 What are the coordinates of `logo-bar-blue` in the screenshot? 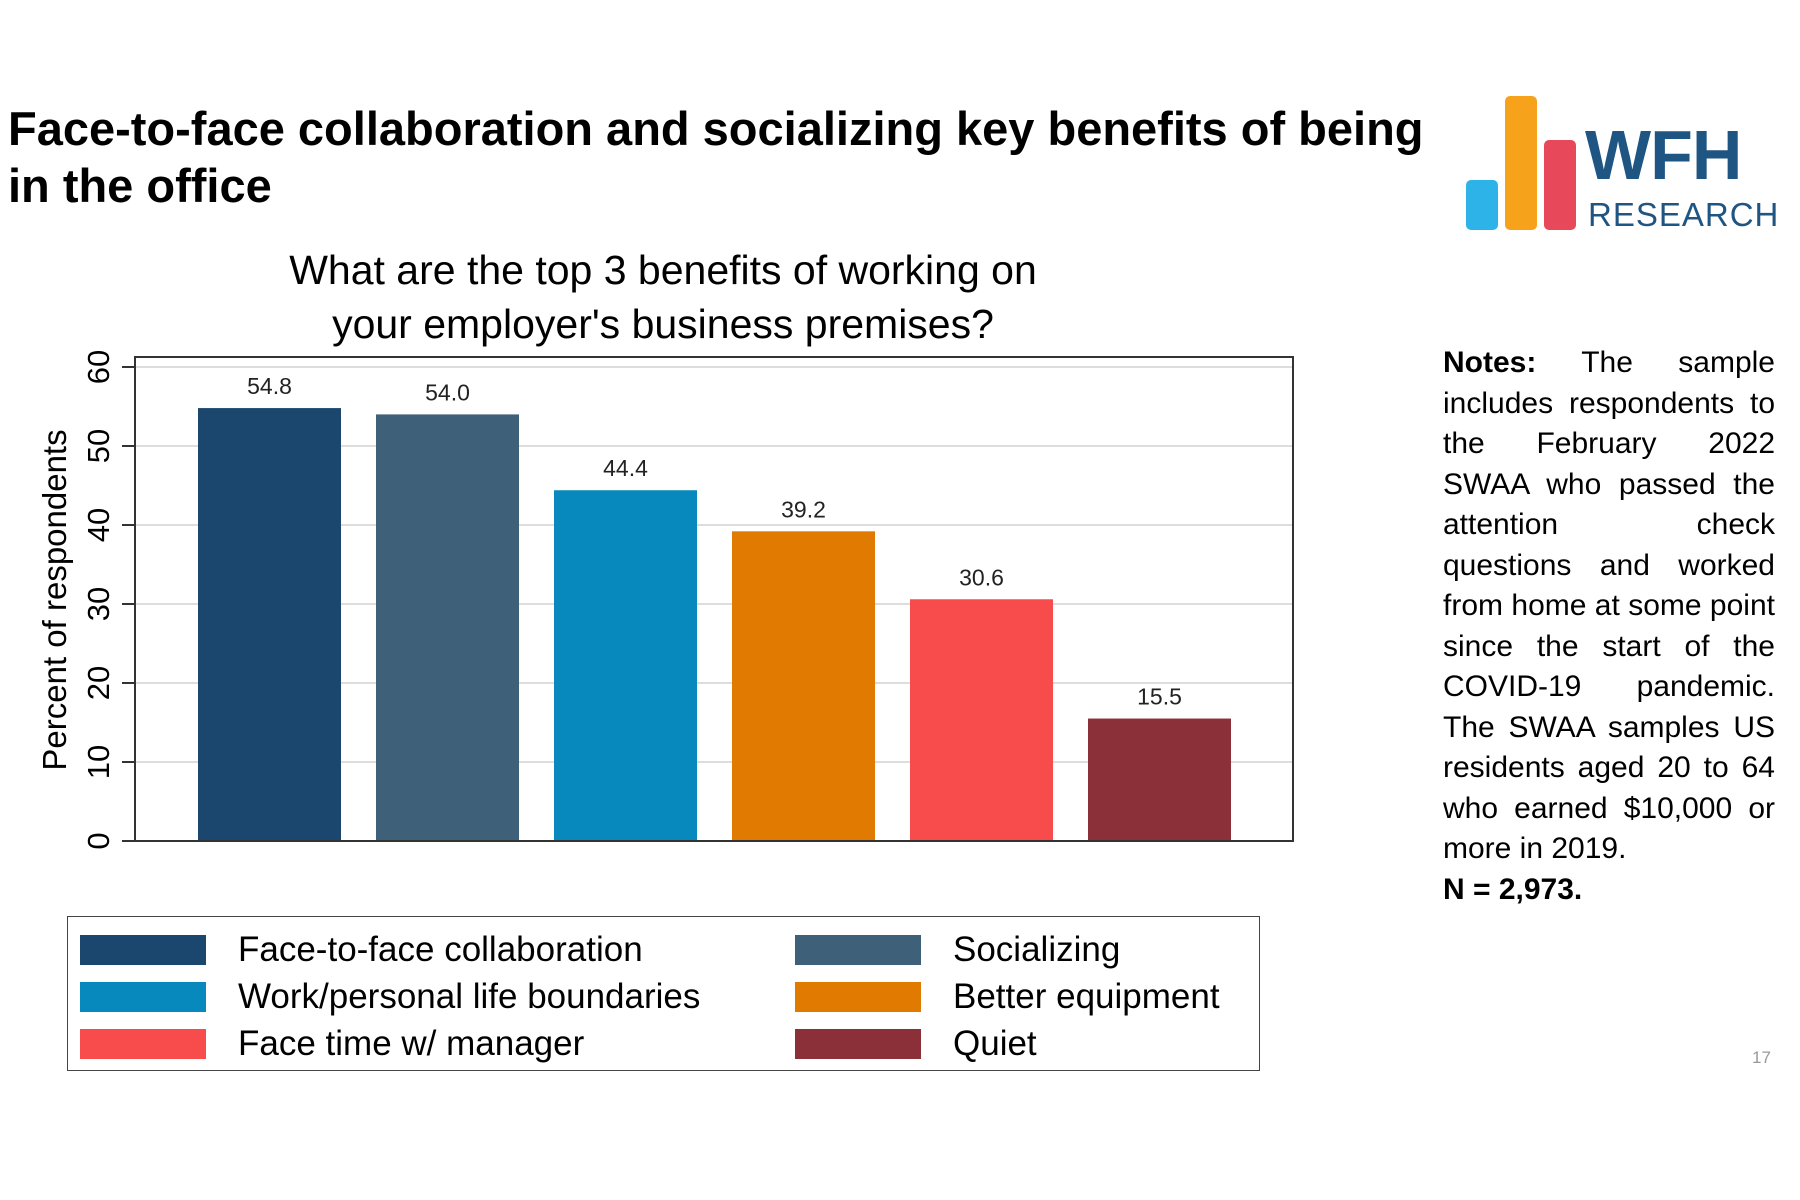 It's located at (1482, 205).